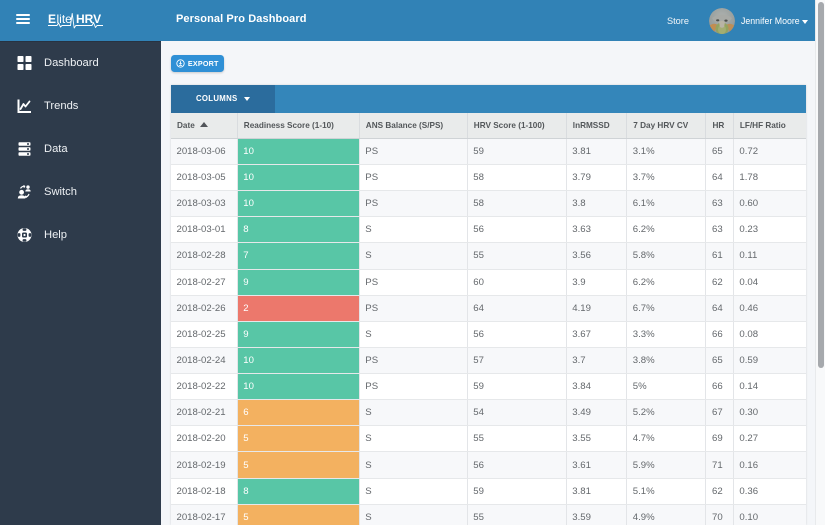 The height and width of the screenshot is (525, 825). I want to click on svg-text: HRV, so click(88, 19).